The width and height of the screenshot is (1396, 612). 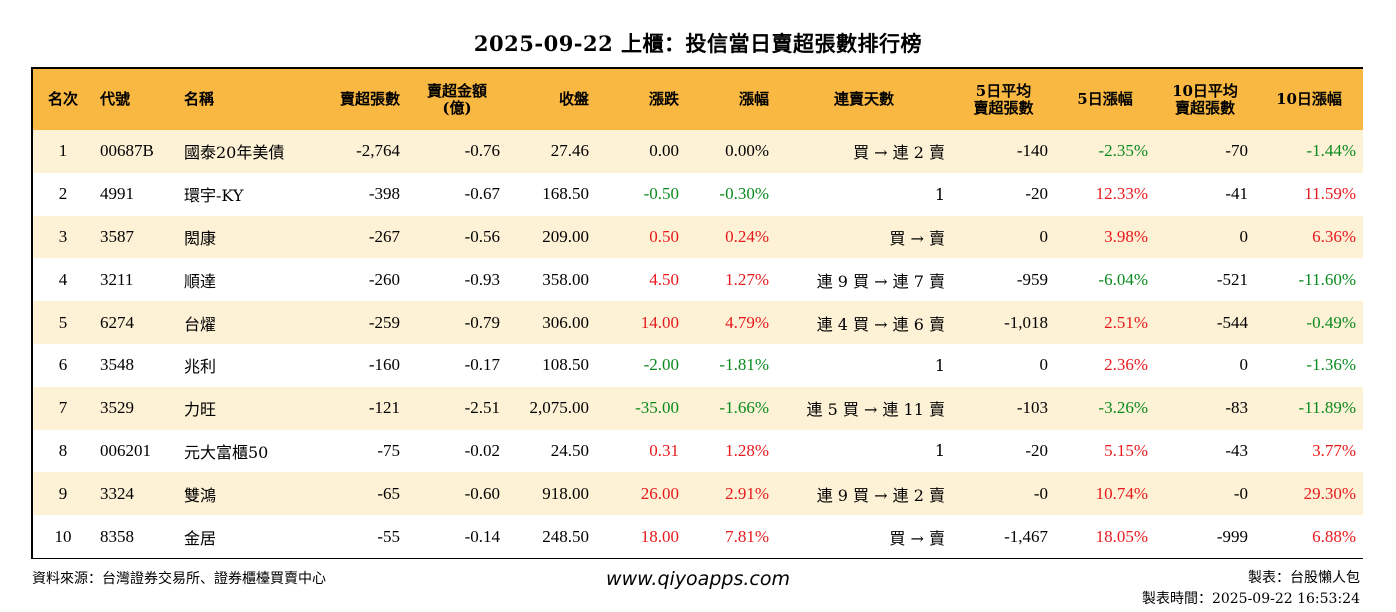 What do you see at coordinates (226, 452) in the screenshot?
I see `cell-name: 元大富櫃50` at bounding box center [226, 452].